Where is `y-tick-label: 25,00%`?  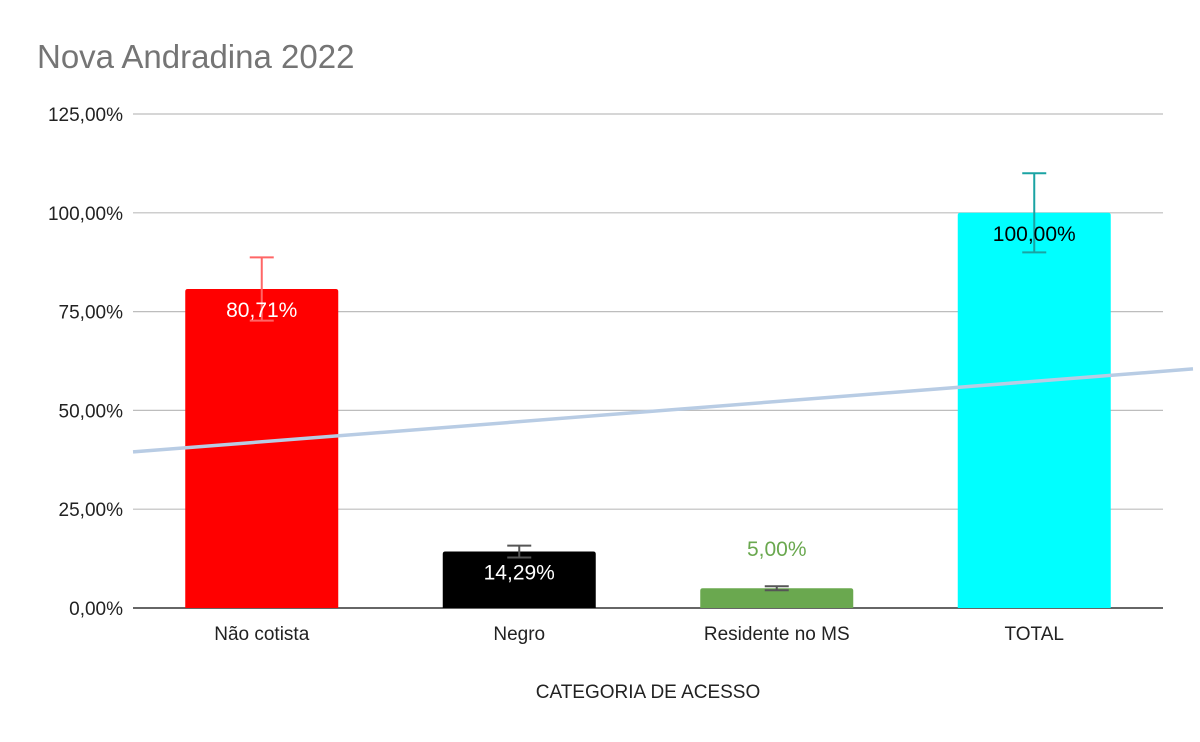 y-tick-label: 25,00% is located at coordinates (91, 510).